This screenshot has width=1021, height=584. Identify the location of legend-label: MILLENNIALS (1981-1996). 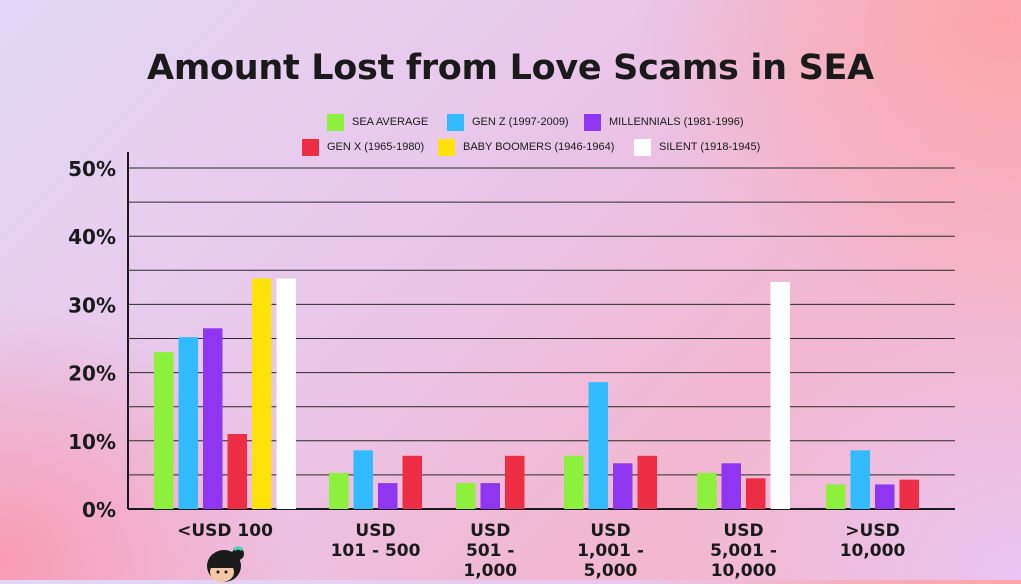
(676, 122).